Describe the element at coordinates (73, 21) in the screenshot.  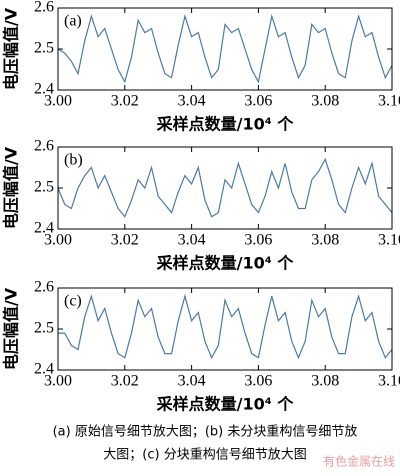
I see `panel-label: (a)` at that location.